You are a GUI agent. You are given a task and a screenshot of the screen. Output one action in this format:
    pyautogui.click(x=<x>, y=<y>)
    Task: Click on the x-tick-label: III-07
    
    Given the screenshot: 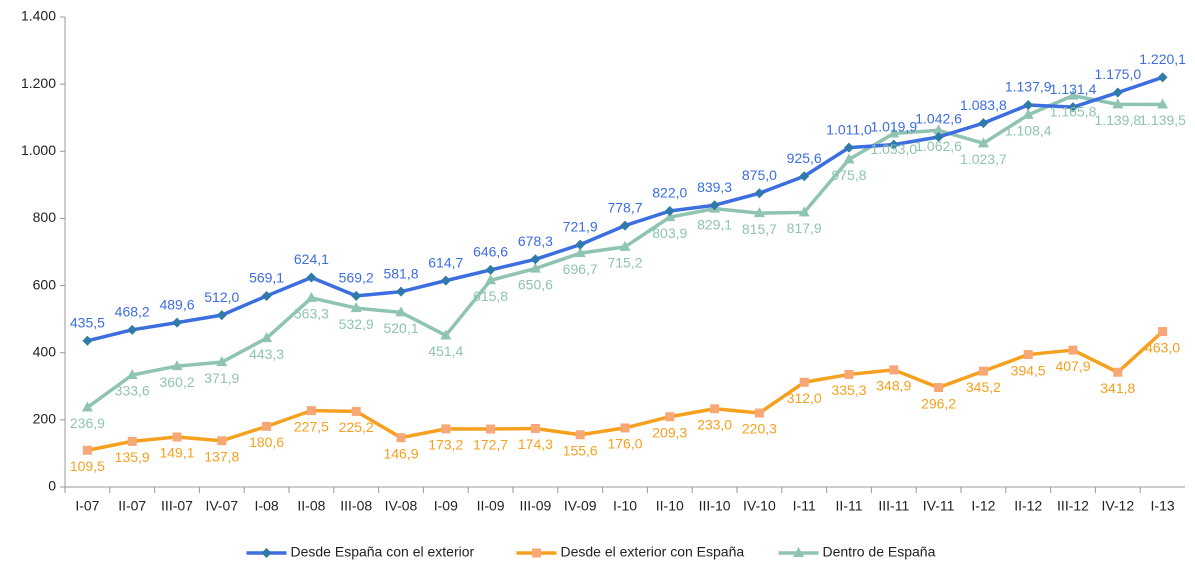 What is the action you would take?
    pyautogui.click(x=177, y=506)
    